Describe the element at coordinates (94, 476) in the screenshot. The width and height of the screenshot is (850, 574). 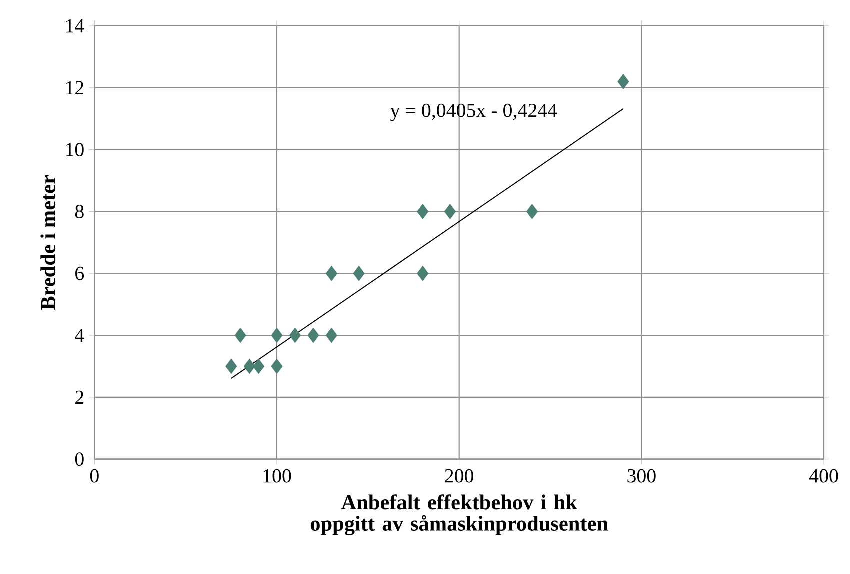
I see `x-tick-label: 0` at that location.